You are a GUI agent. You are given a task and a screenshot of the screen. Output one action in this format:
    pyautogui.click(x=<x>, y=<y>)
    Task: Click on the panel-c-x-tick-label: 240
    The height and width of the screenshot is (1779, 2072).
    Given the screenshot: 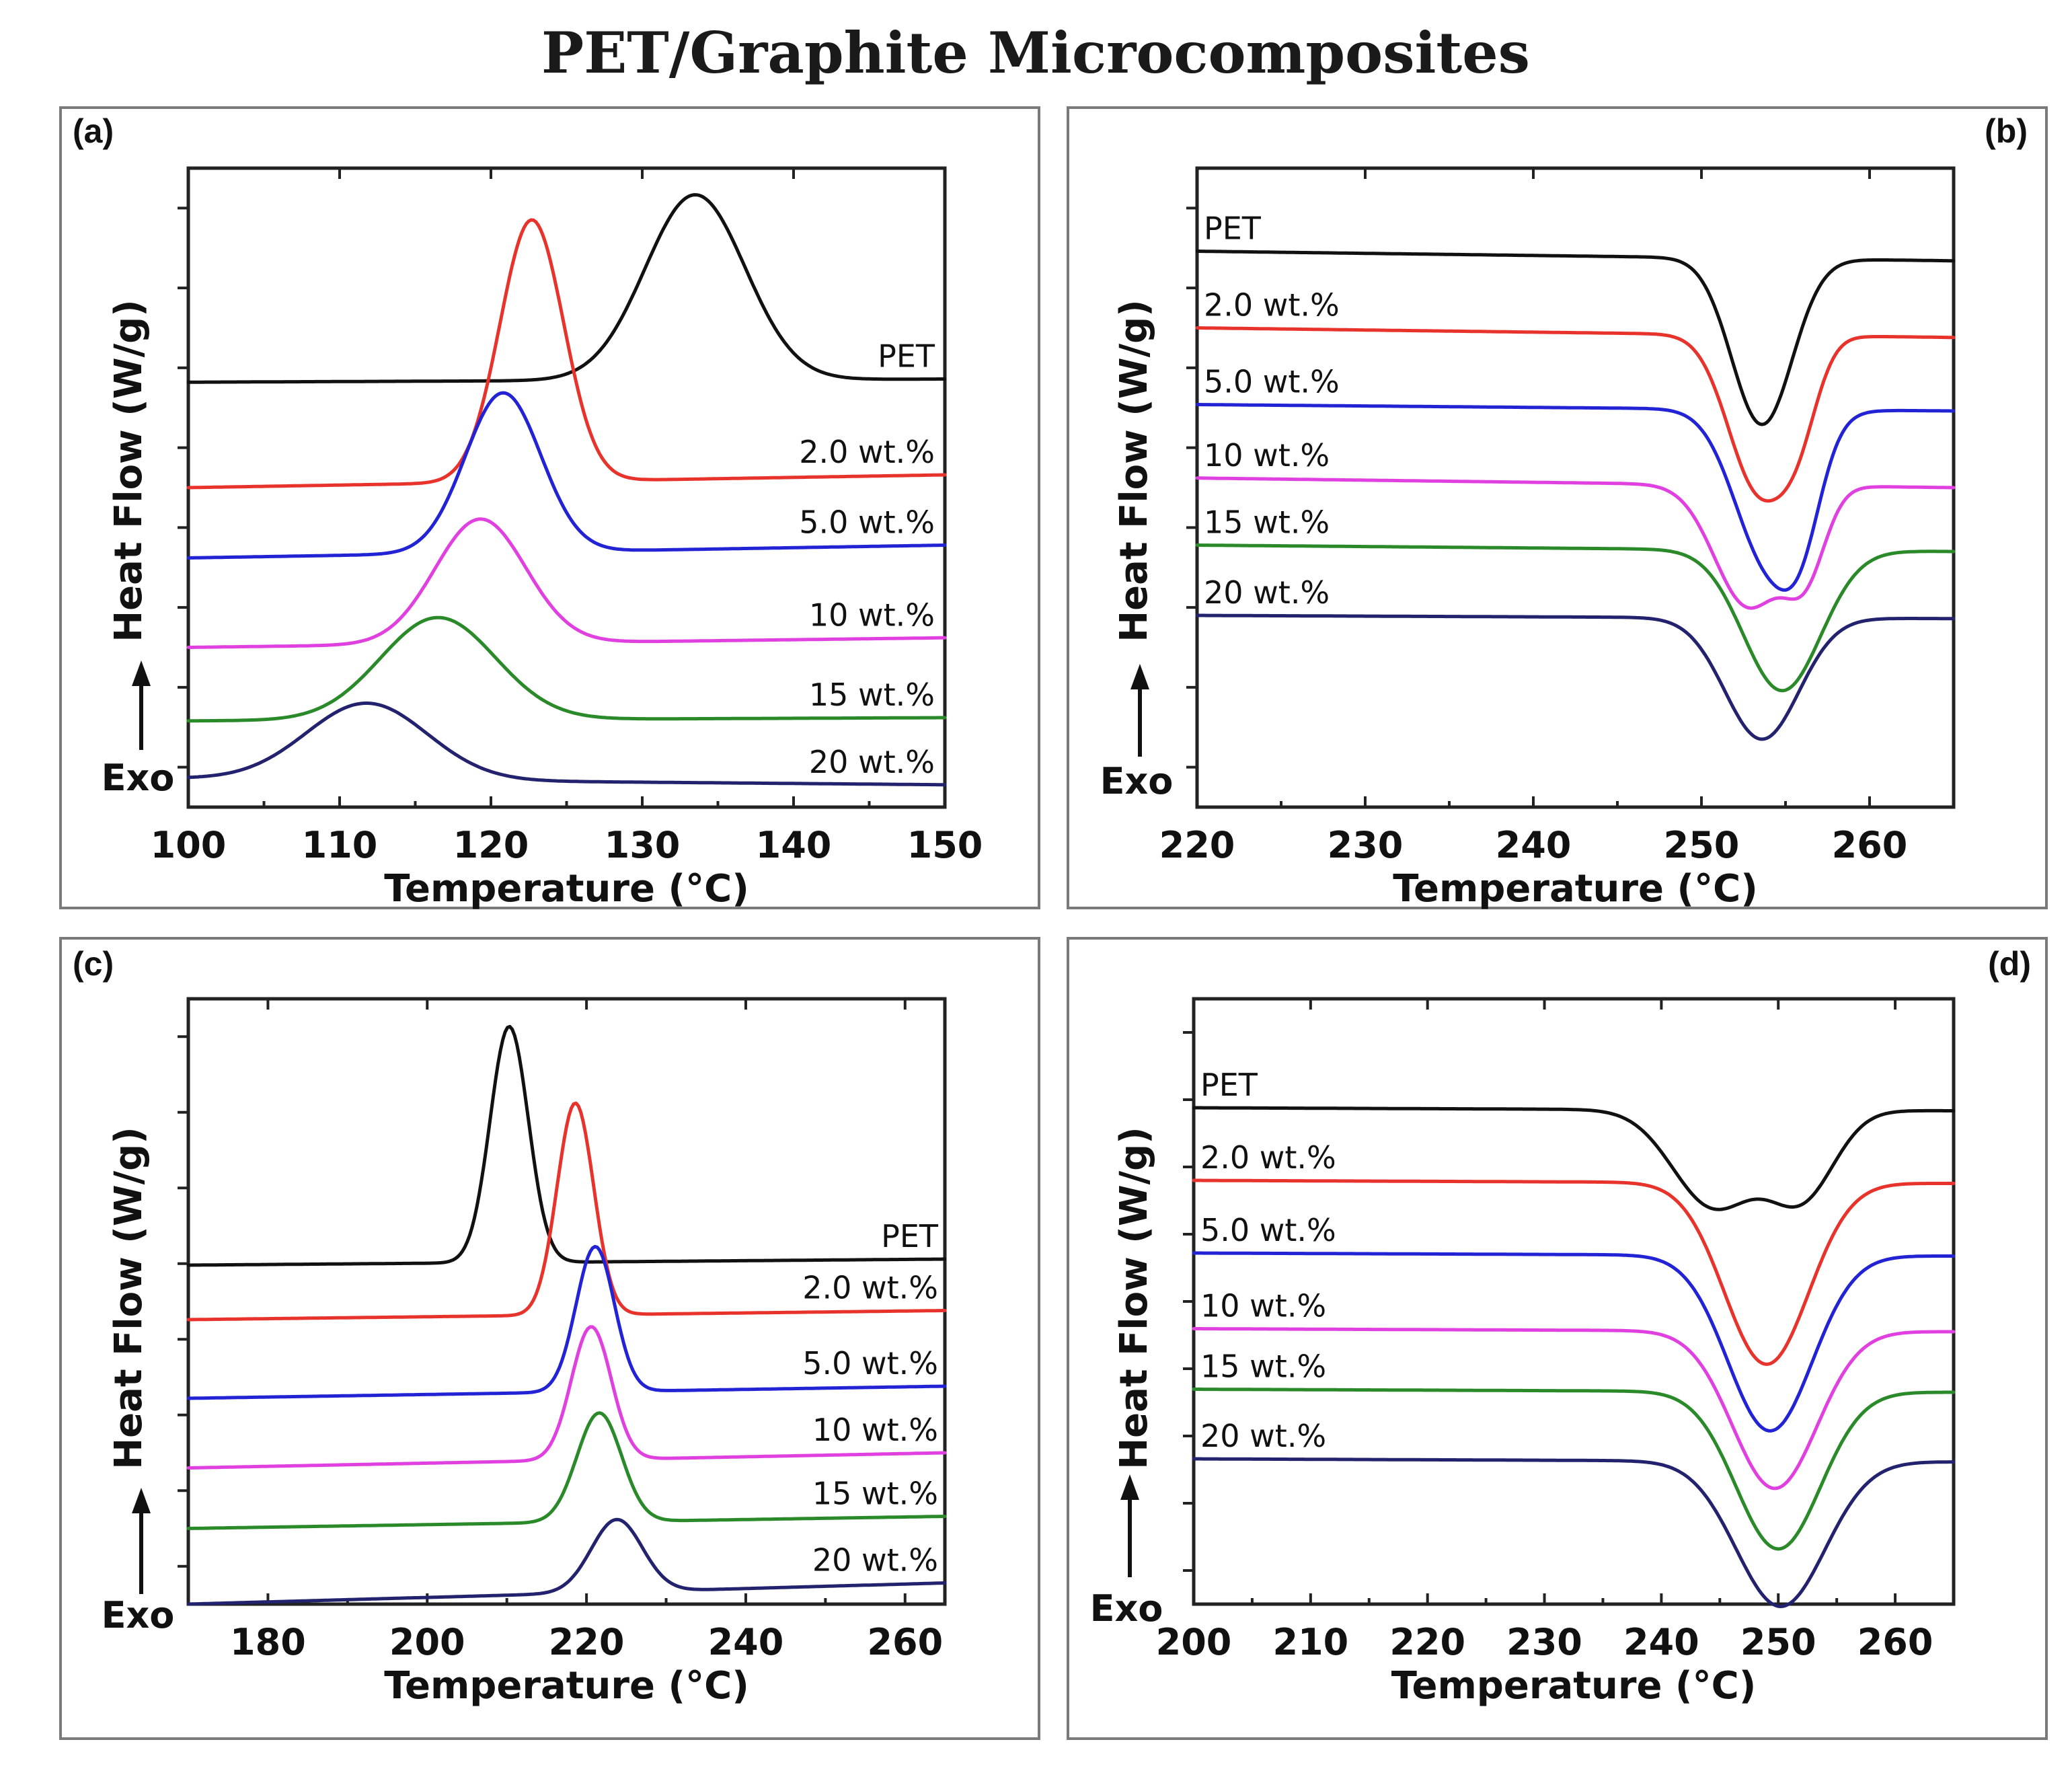 What is the action you would take?
    pyautogui.click(x=746, y=1642)
    